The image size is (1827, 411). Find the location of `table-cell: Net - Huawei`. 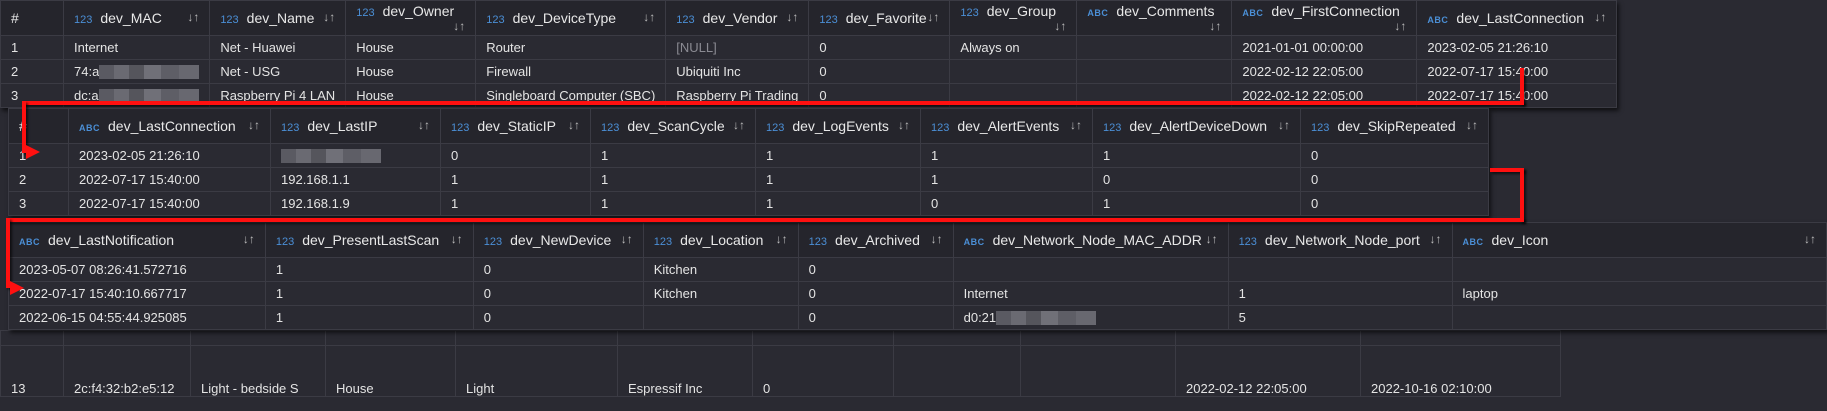

table-cell: Net - Huawei is located at coordinates (278, 47).